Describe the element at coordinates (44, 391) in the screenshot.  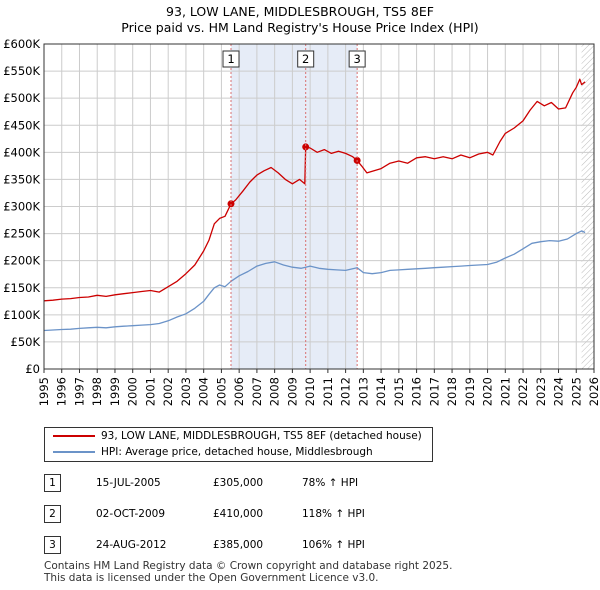
I see `x-tick-label: 1995` at that location.